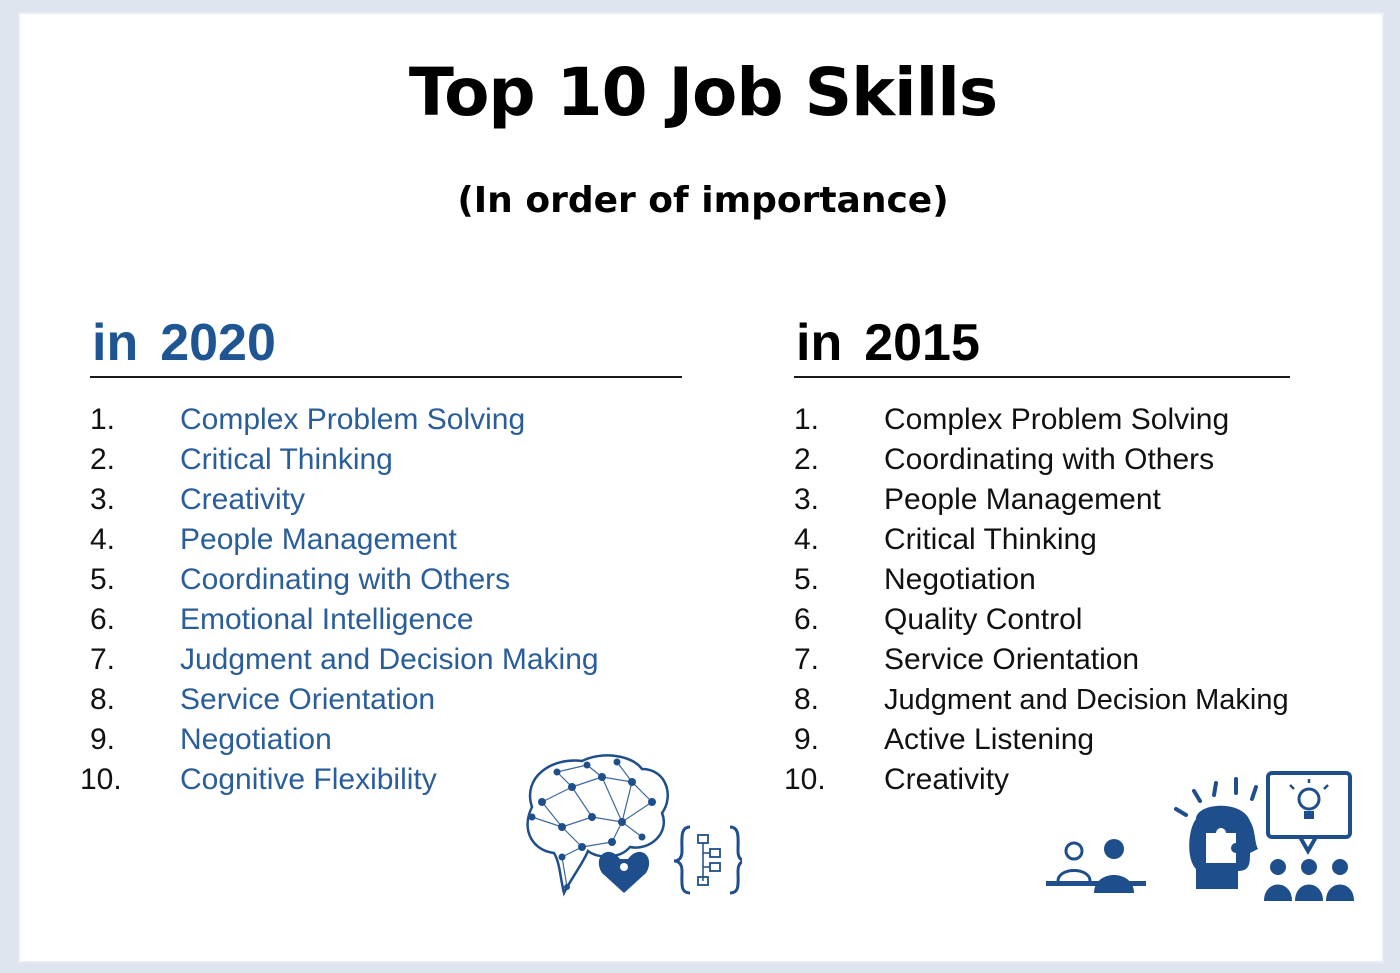 This screenshot has height=973, width=1400. What do you see at coordinates (703, 92) in the screenshot?
I see `page-title: Top 10 Job Skills` at bounding box center [703, 92].